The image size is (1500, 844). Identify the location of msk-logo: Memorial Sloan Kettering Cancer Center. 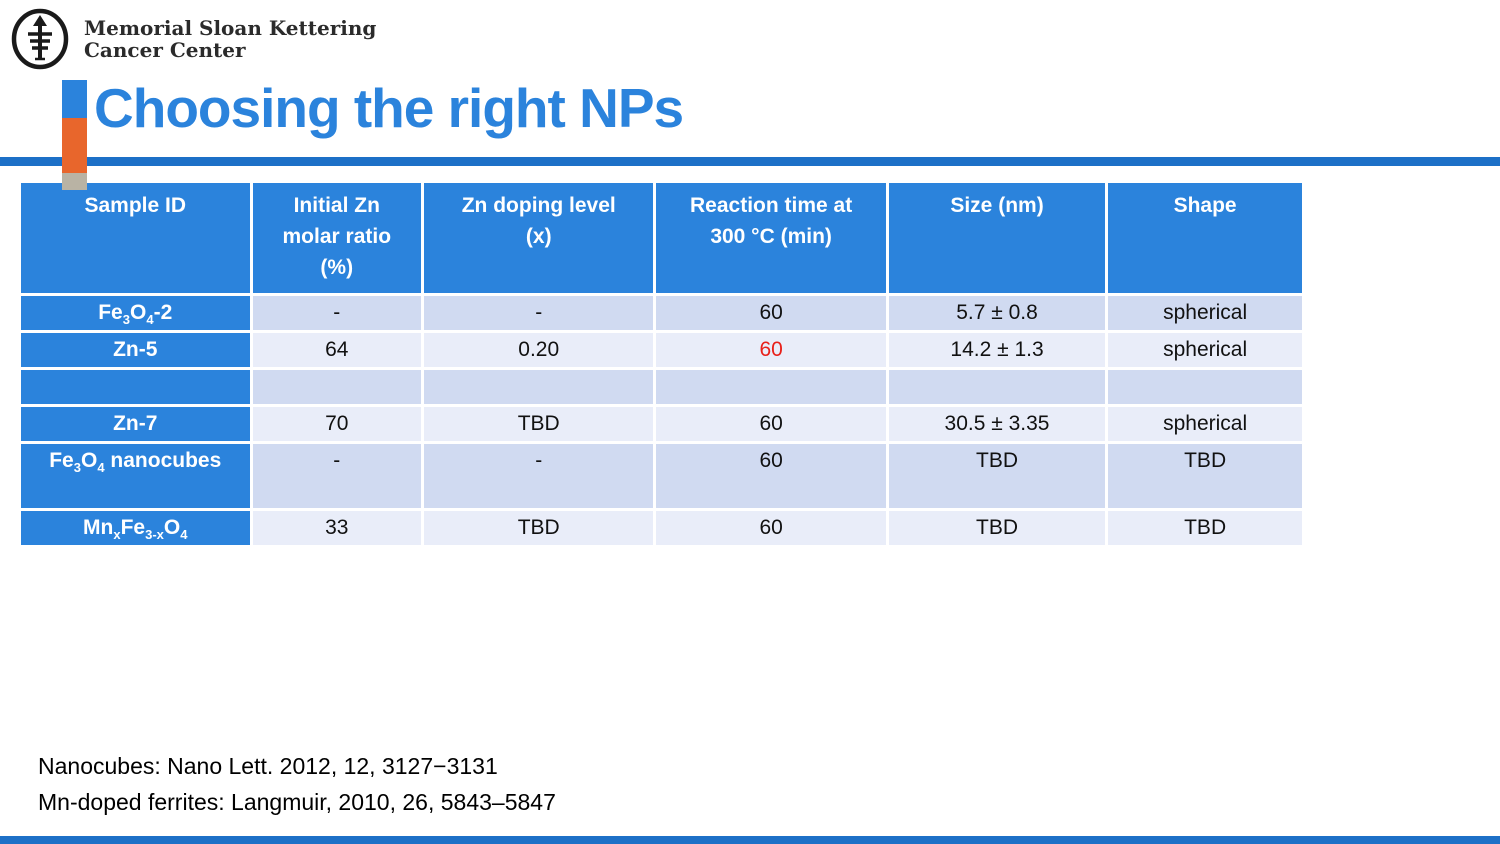
(193, 39).